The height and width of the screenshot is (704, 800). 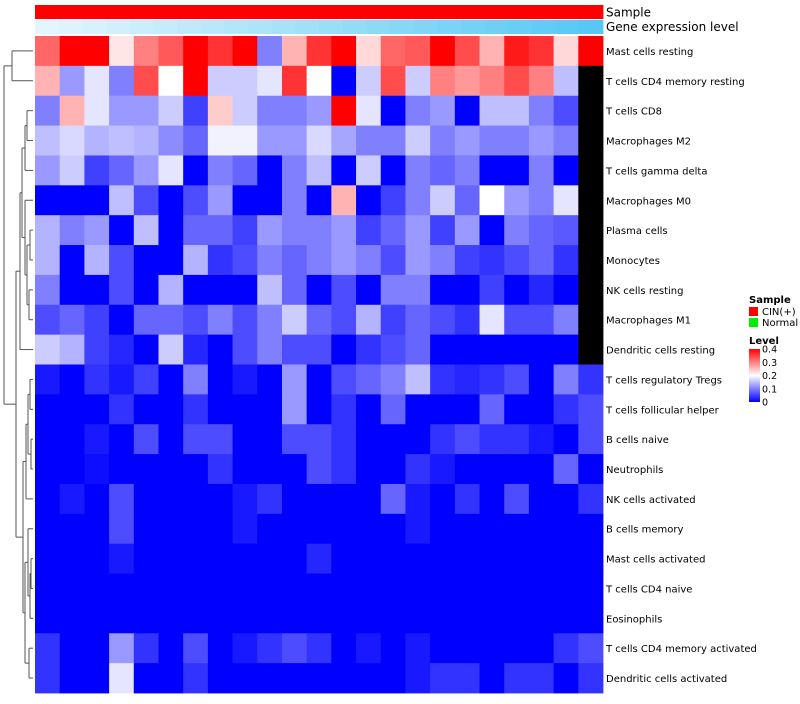 I want to click on row-label: Neutrophils, so click(x=634, y=470).